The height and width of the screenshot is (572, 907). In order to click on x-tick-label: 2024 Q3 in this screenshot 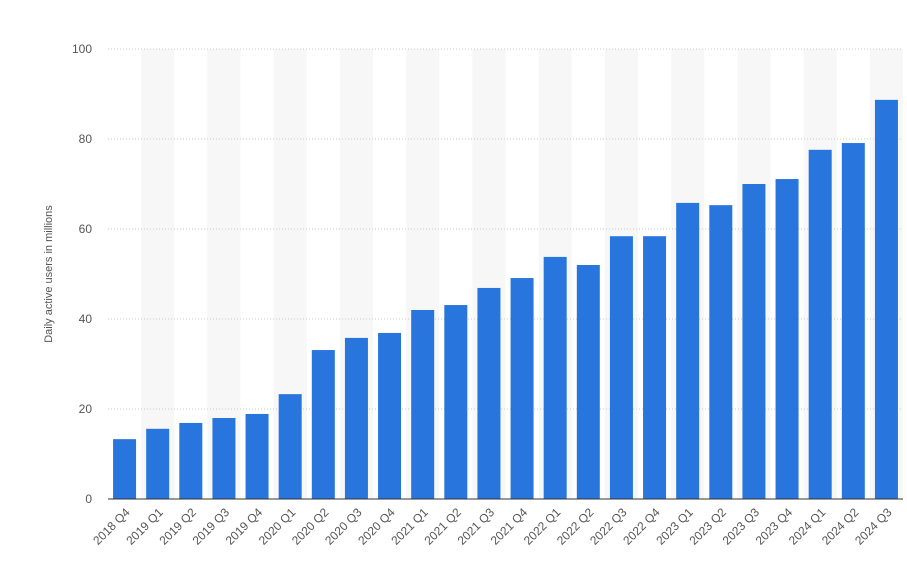, I will do `click(873, 526)`.